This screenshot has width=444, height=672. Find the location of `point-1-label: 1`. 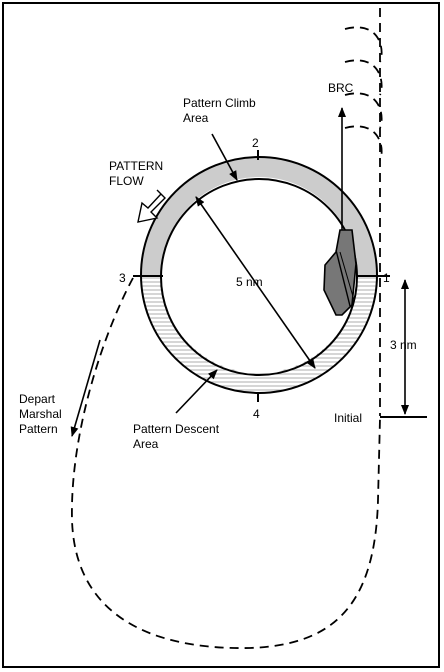

point-1-label: 1 is located at coordinates (386, 278).